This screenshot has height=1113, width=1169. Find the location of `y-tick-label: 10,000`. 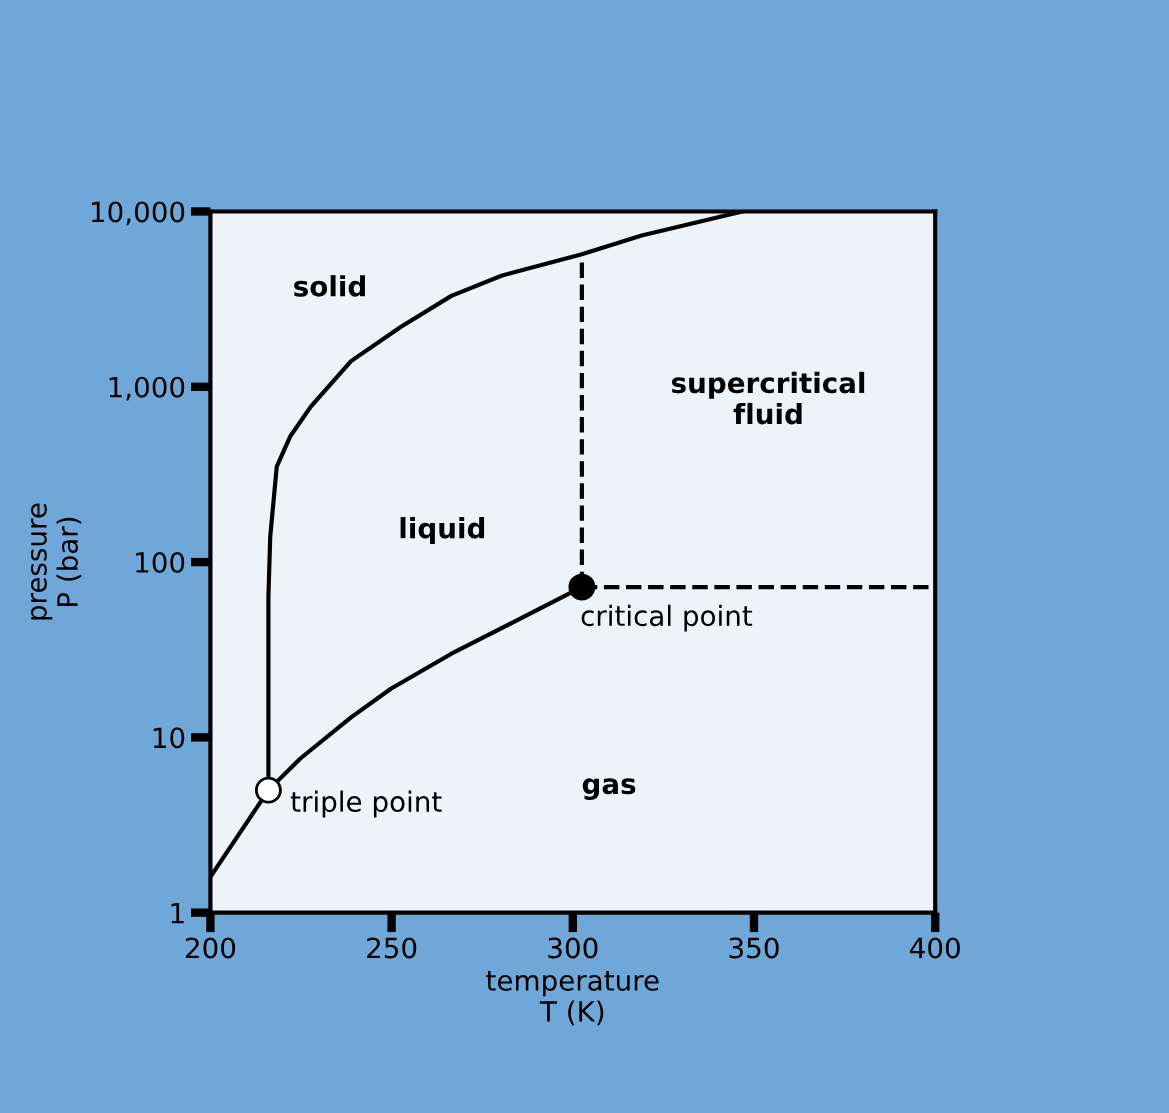

y-tick-label: 10,000 is located at coordinates (138, 213).